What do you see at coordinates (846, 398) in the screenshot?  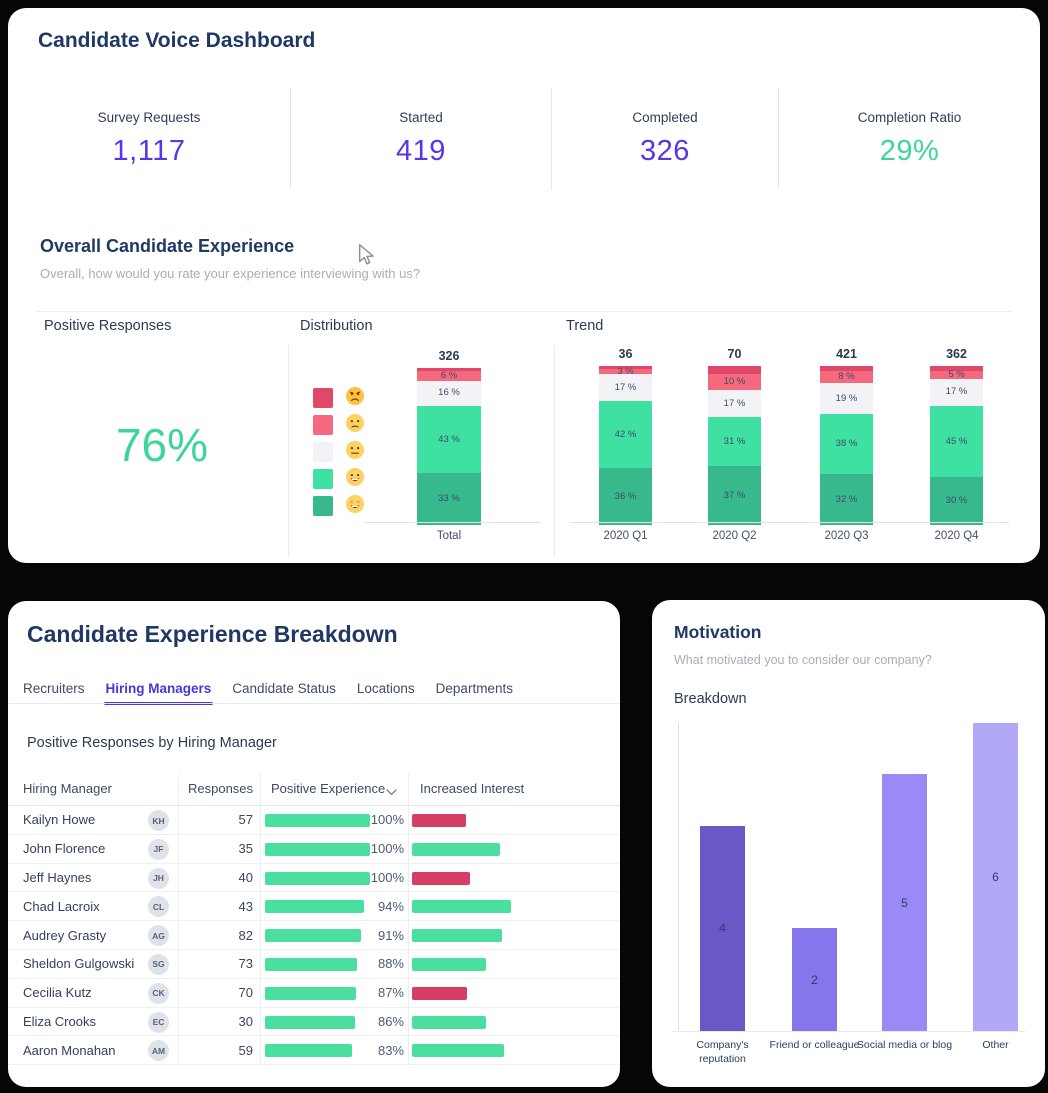 I see `bar-segment-neutral: 19 %` at bounding box center [846, 398].